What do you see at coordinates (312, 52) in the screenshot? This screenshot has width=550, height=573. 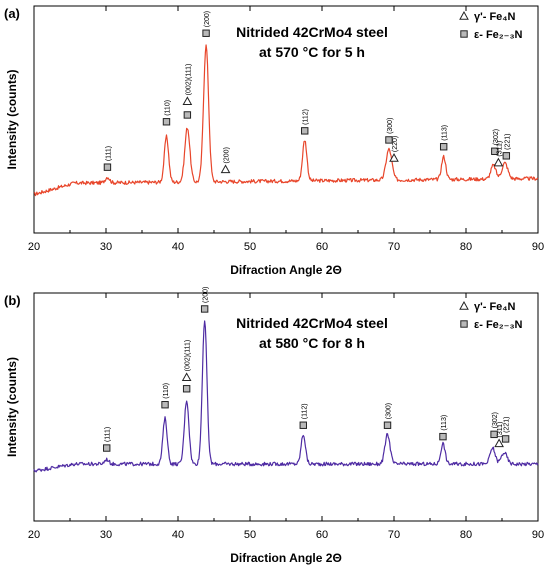 I see `chart-title-line-2: at 570 °C for 5 h` at bounding box center [312, 52].